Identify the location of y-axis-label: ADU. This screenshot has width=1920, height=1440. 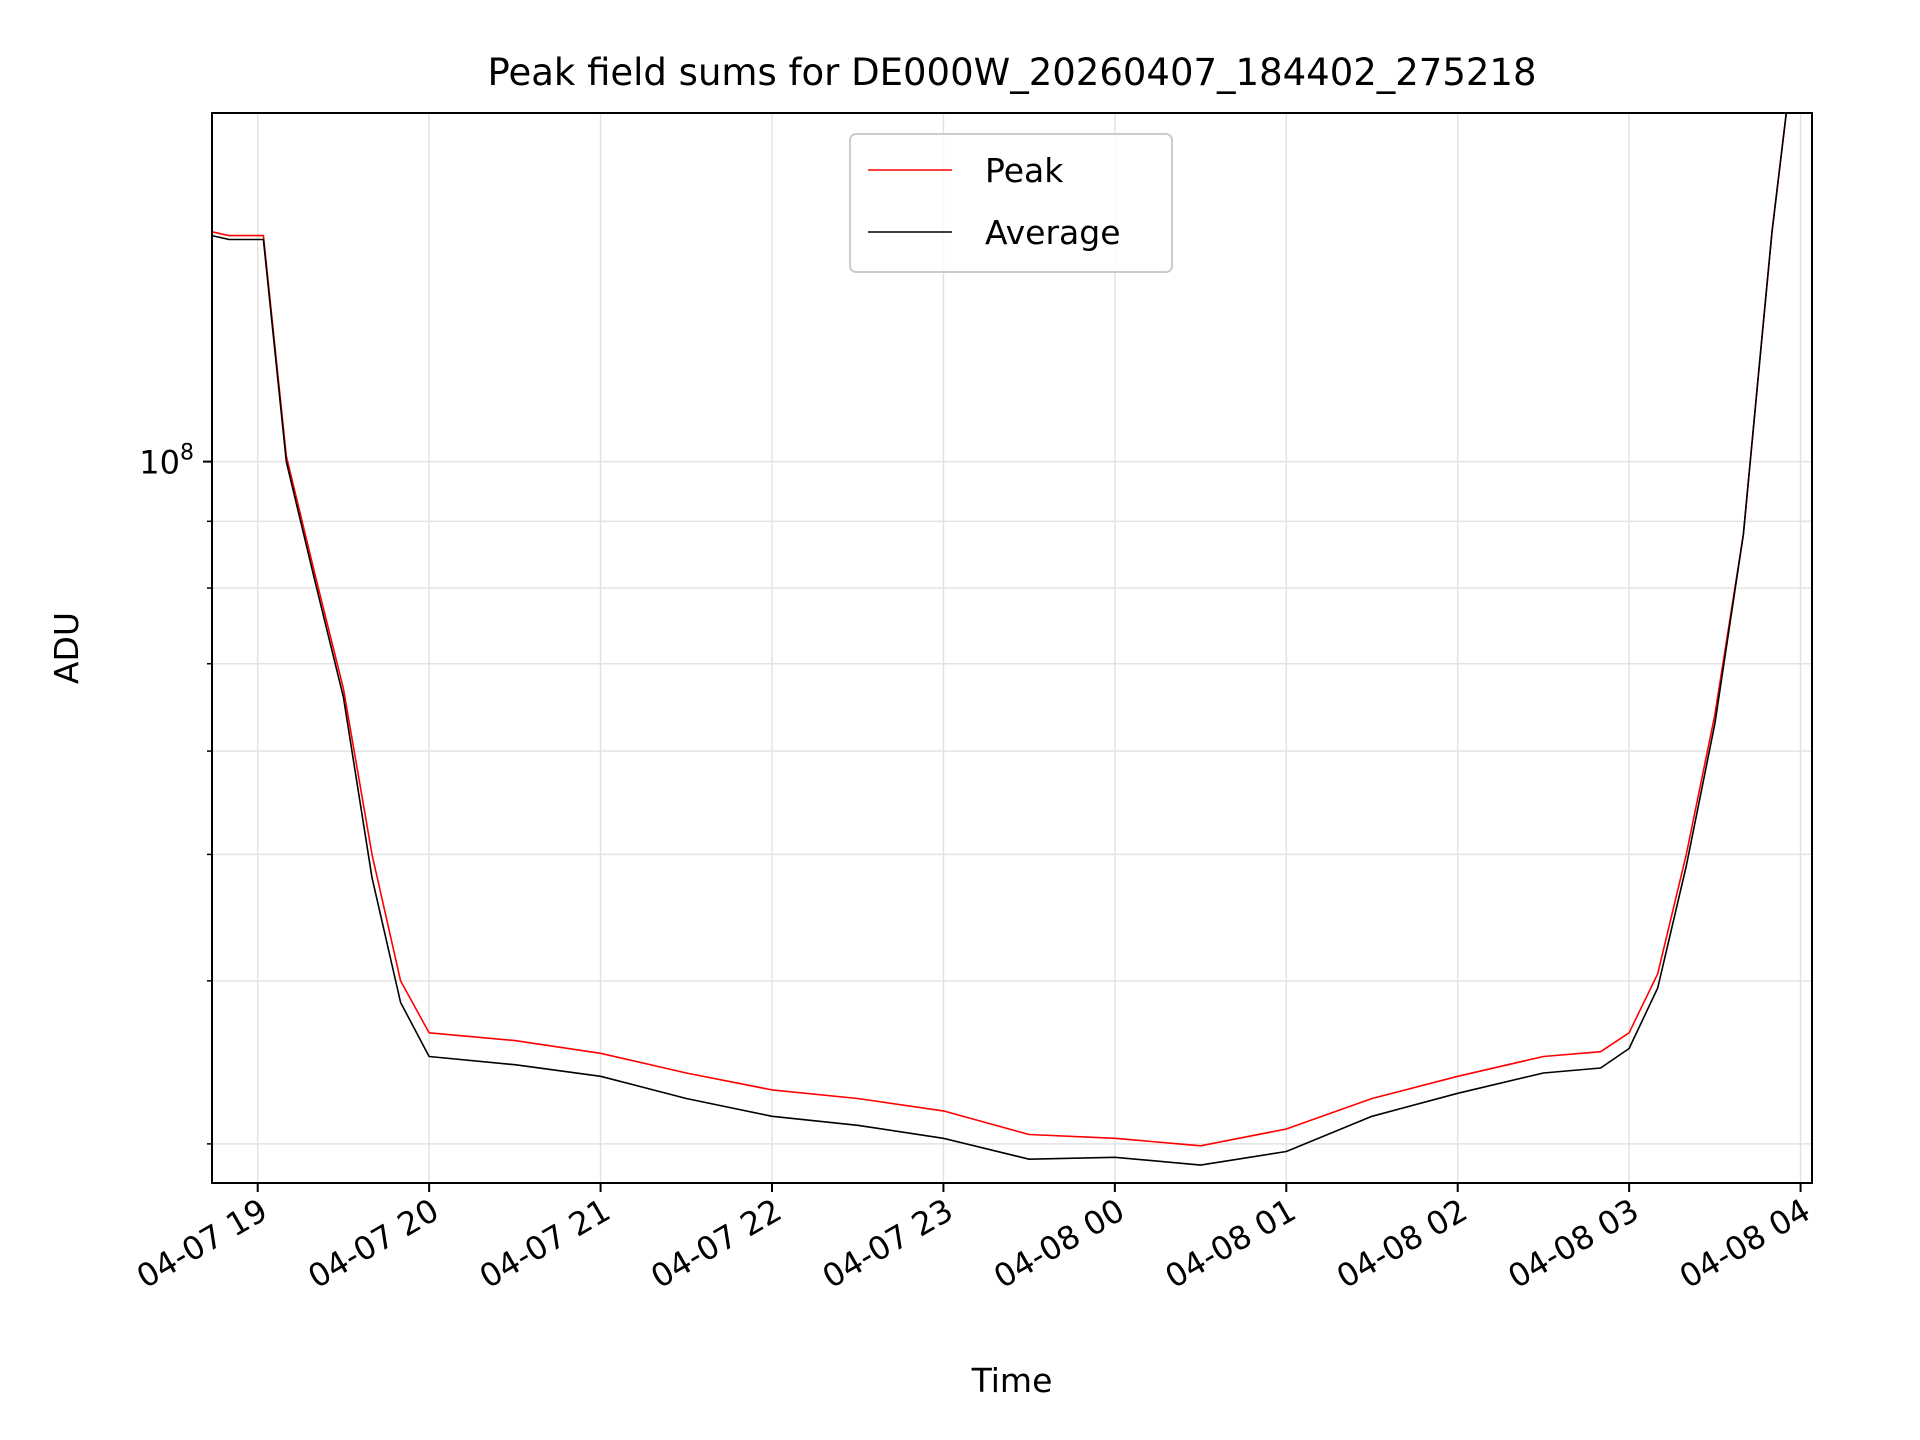
(66, 648).